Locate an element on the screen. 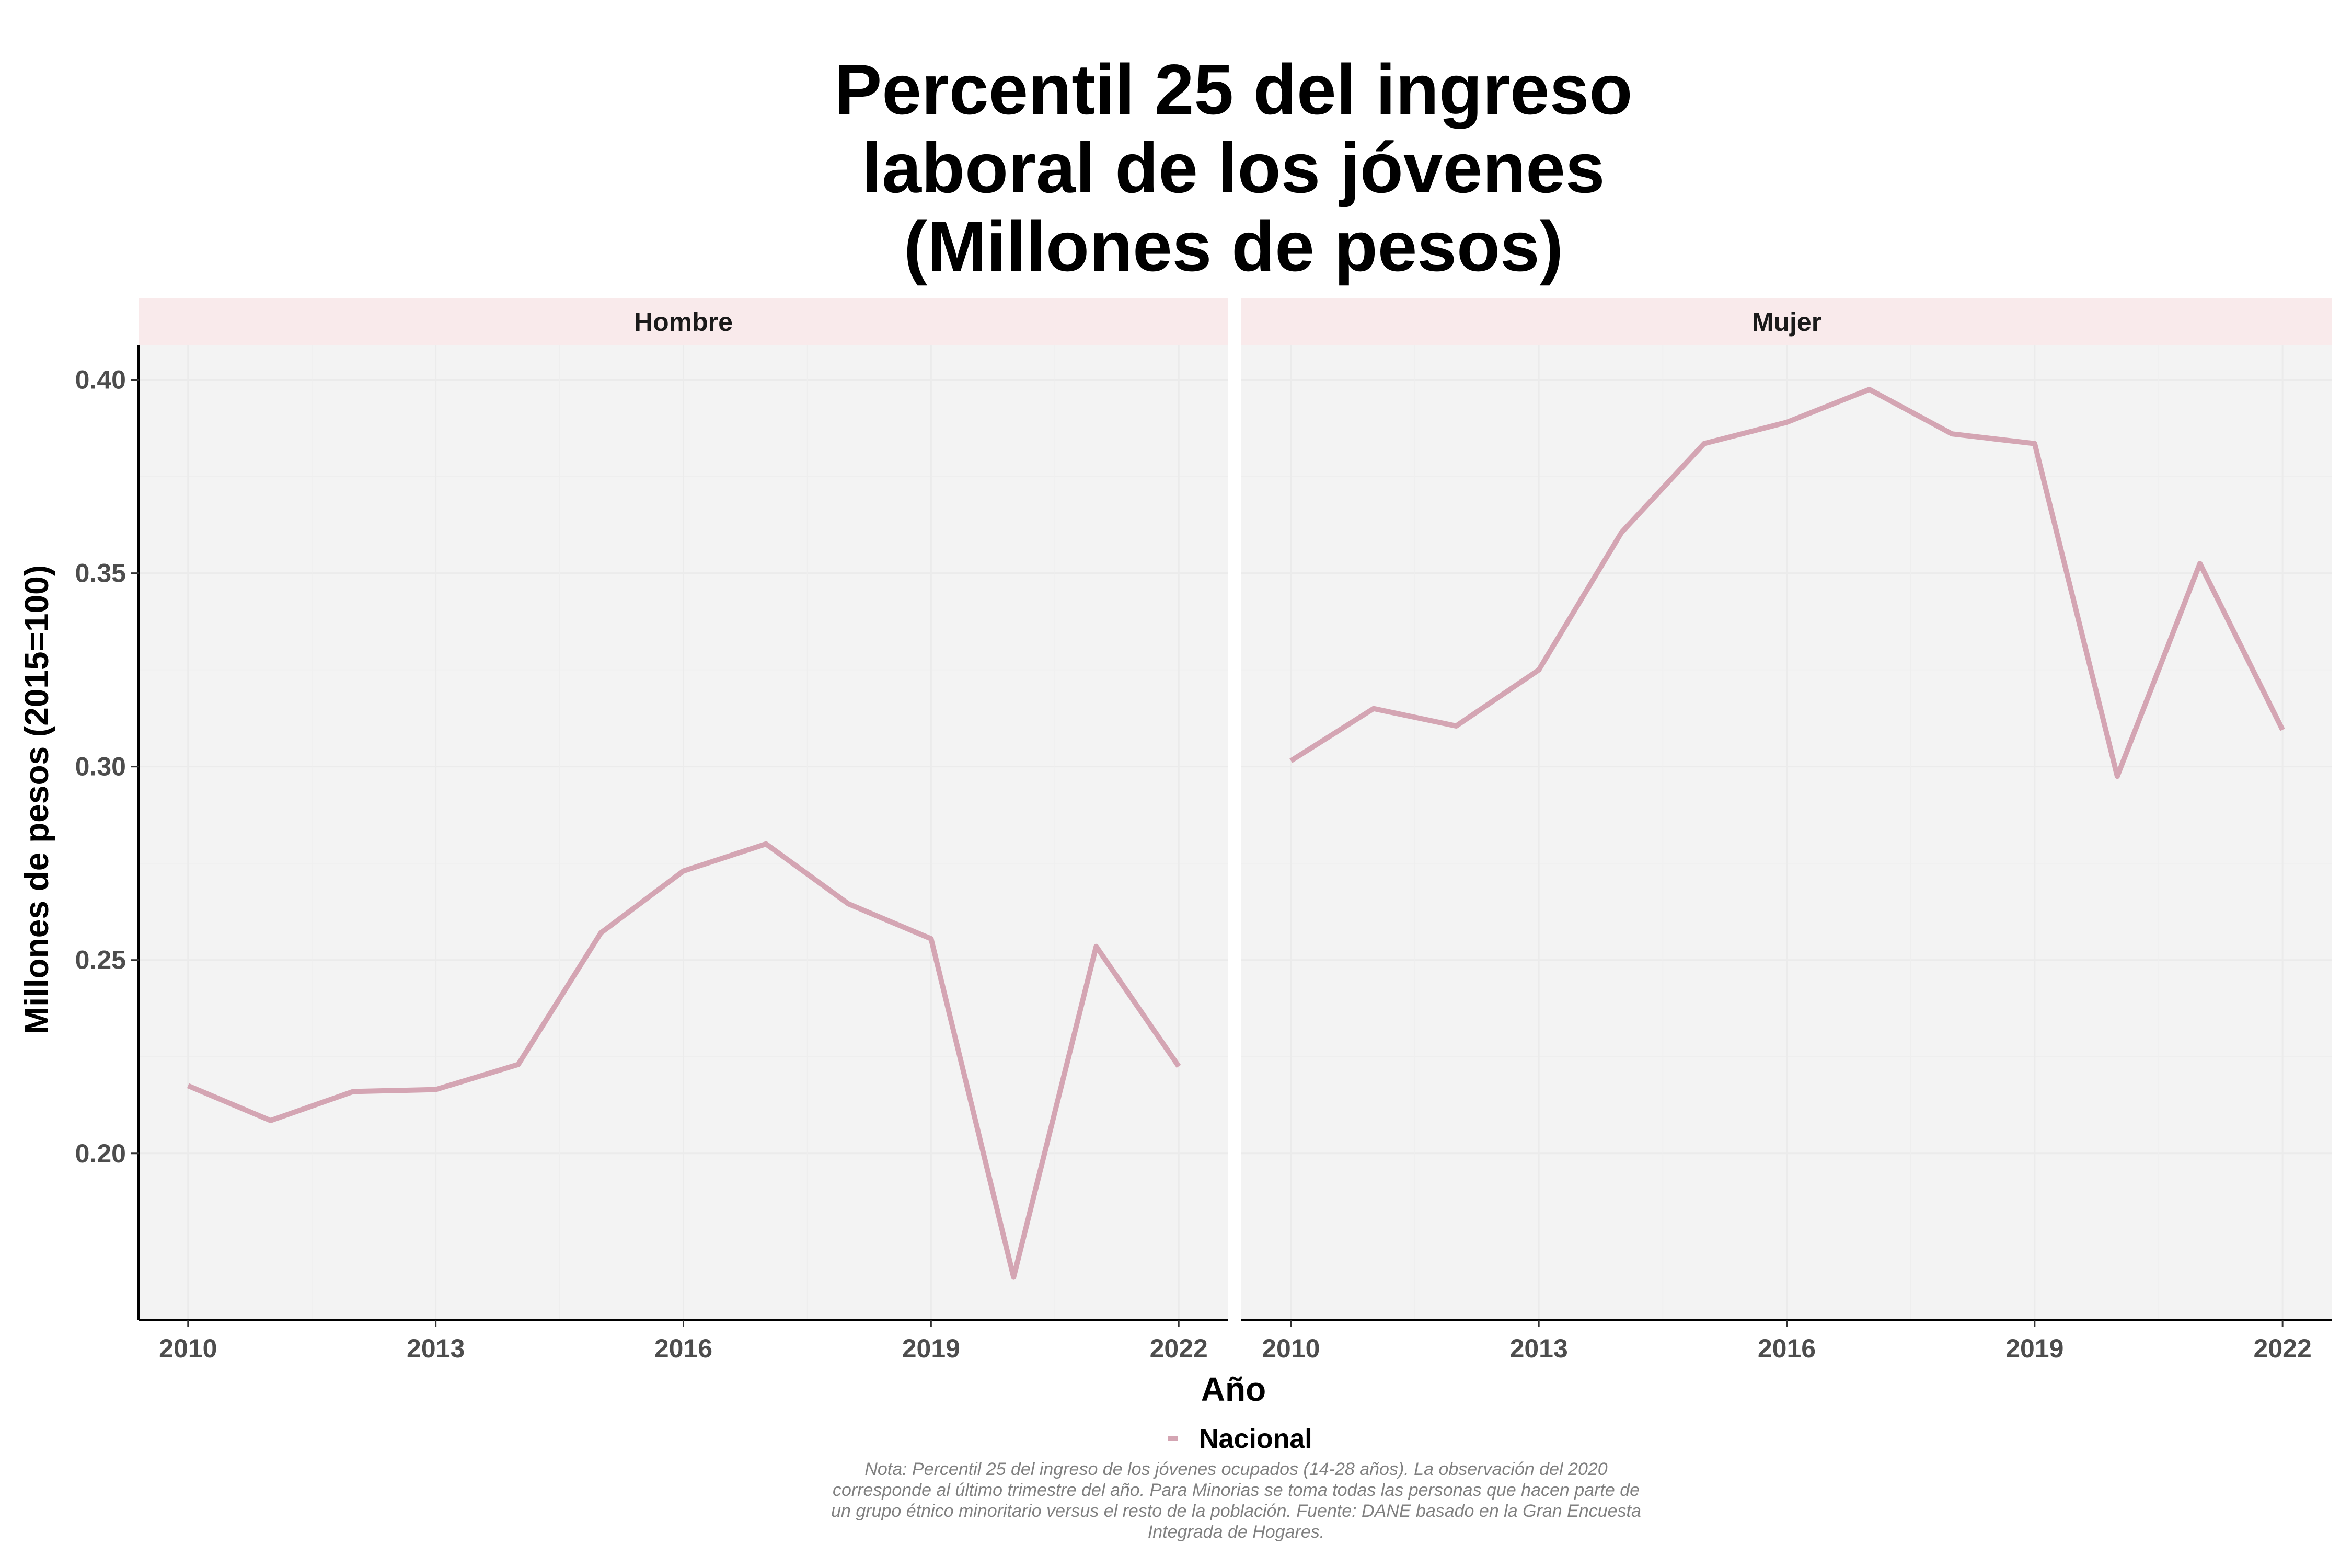  y-tick-label: 0.20 is located at coordinates (100, 1153).